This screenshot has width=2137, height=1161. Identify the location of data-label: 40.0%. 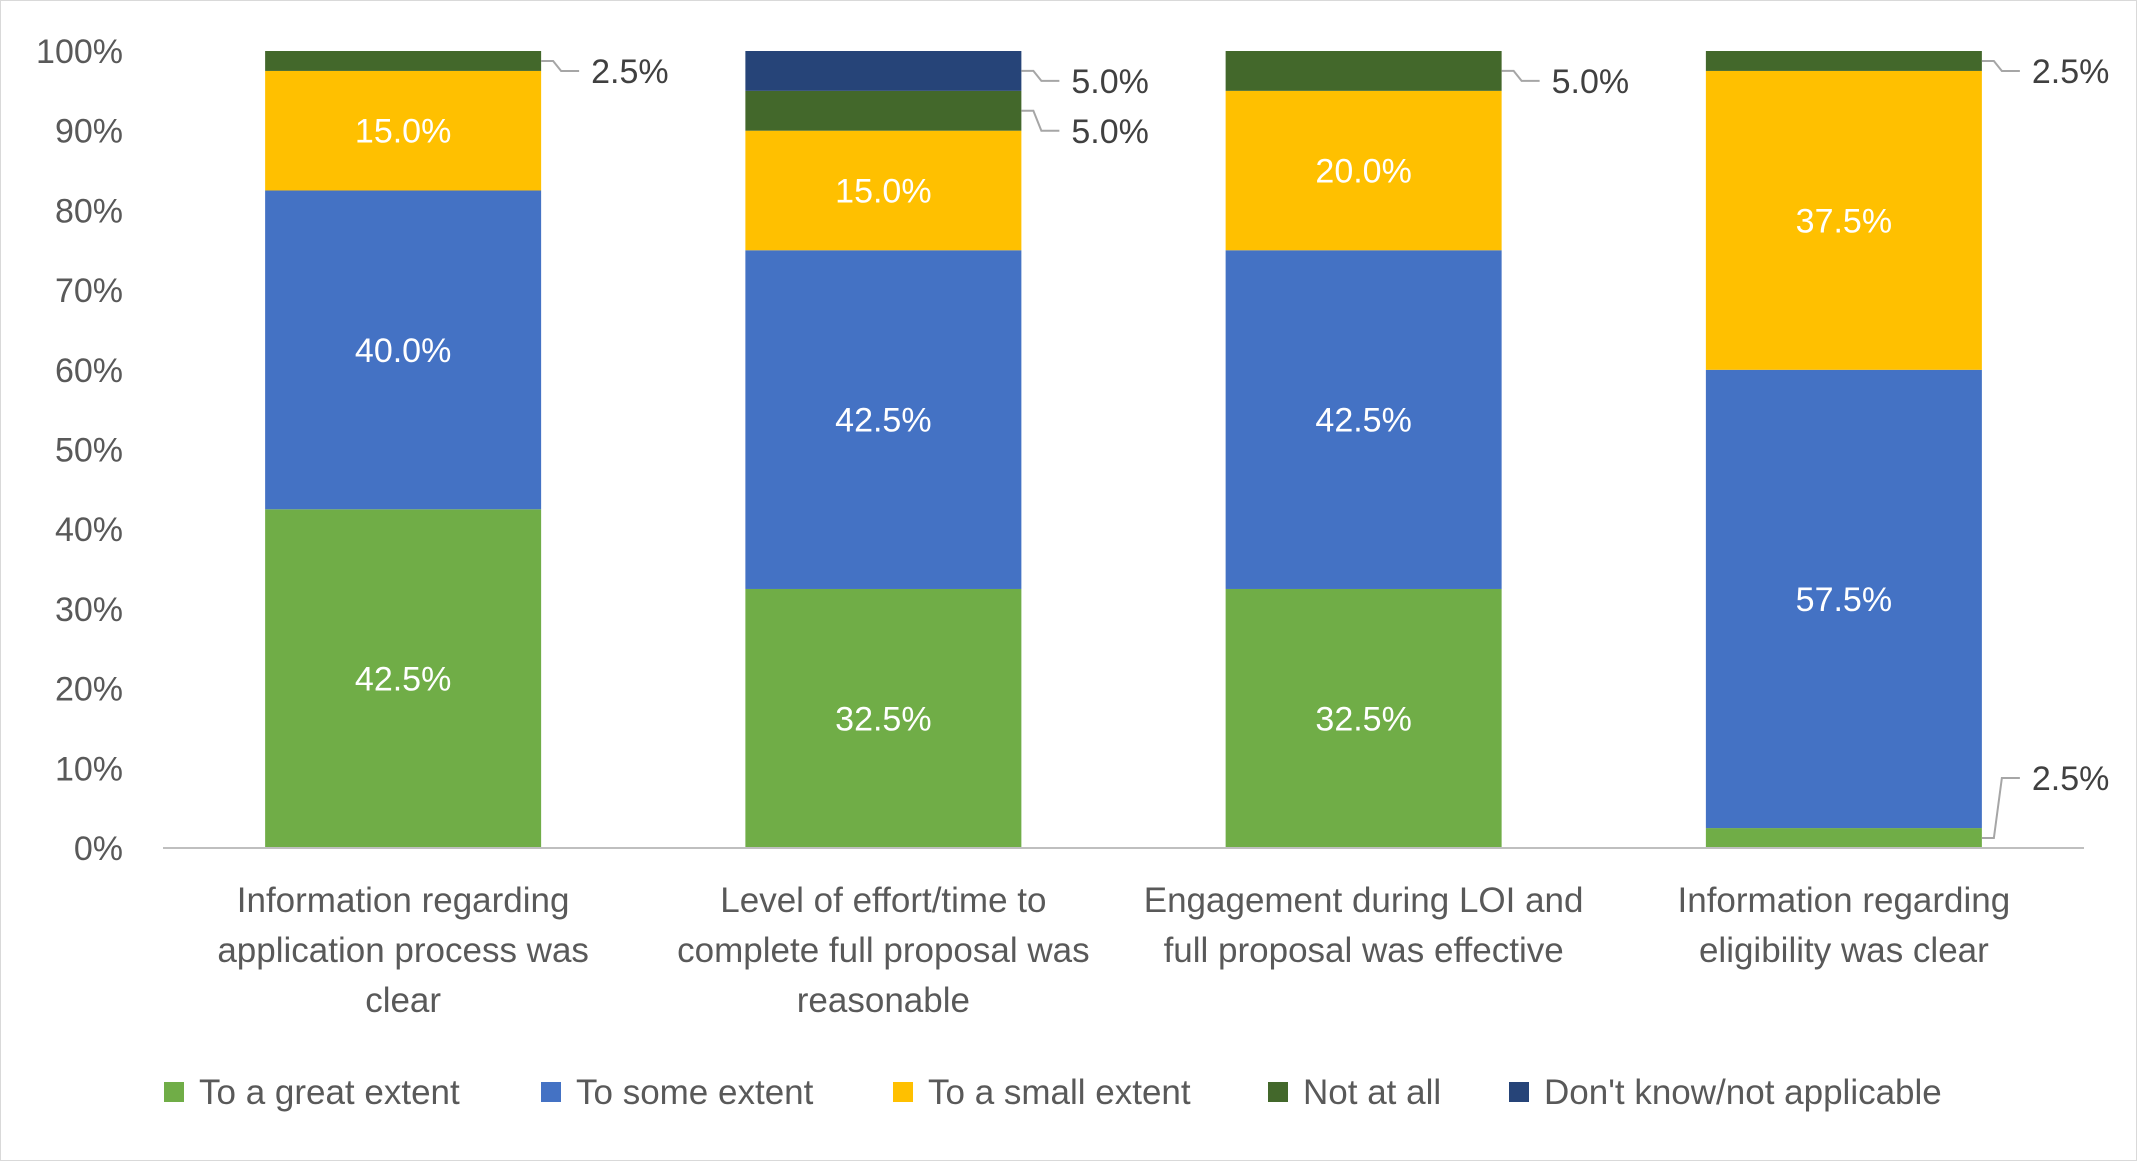
(403, 351).